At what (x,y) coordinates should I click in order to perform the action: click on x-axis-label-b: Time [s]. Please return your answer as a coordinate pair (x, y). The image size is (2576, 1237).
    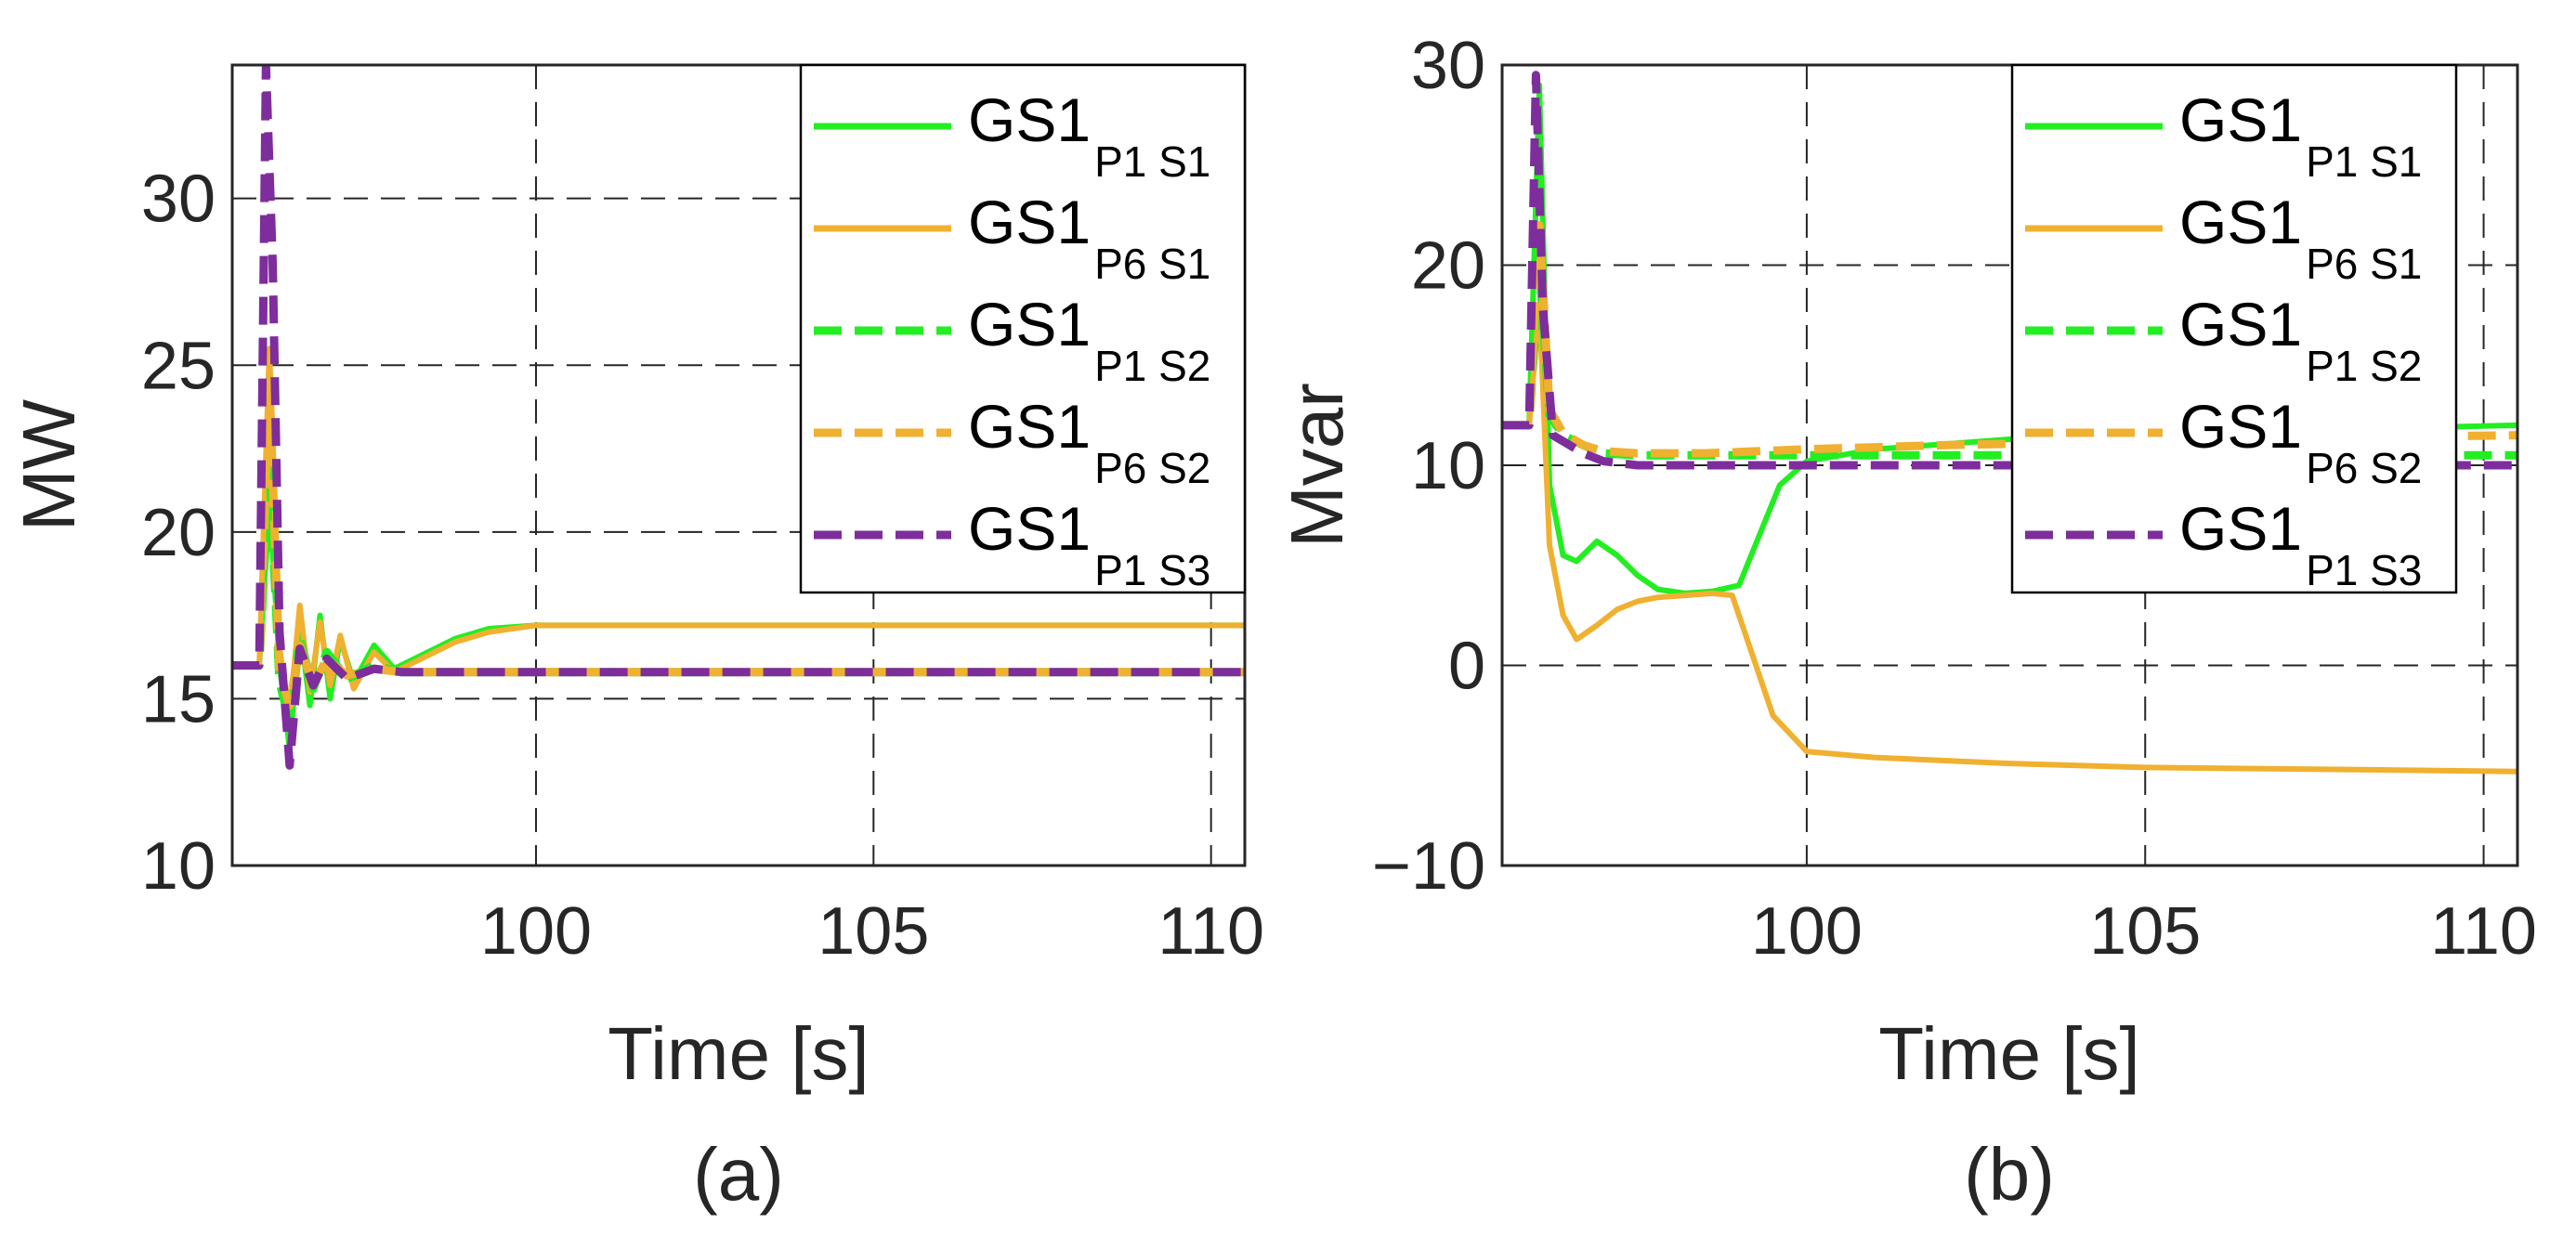
    Looking at the image, I should click on (2009, 1053).